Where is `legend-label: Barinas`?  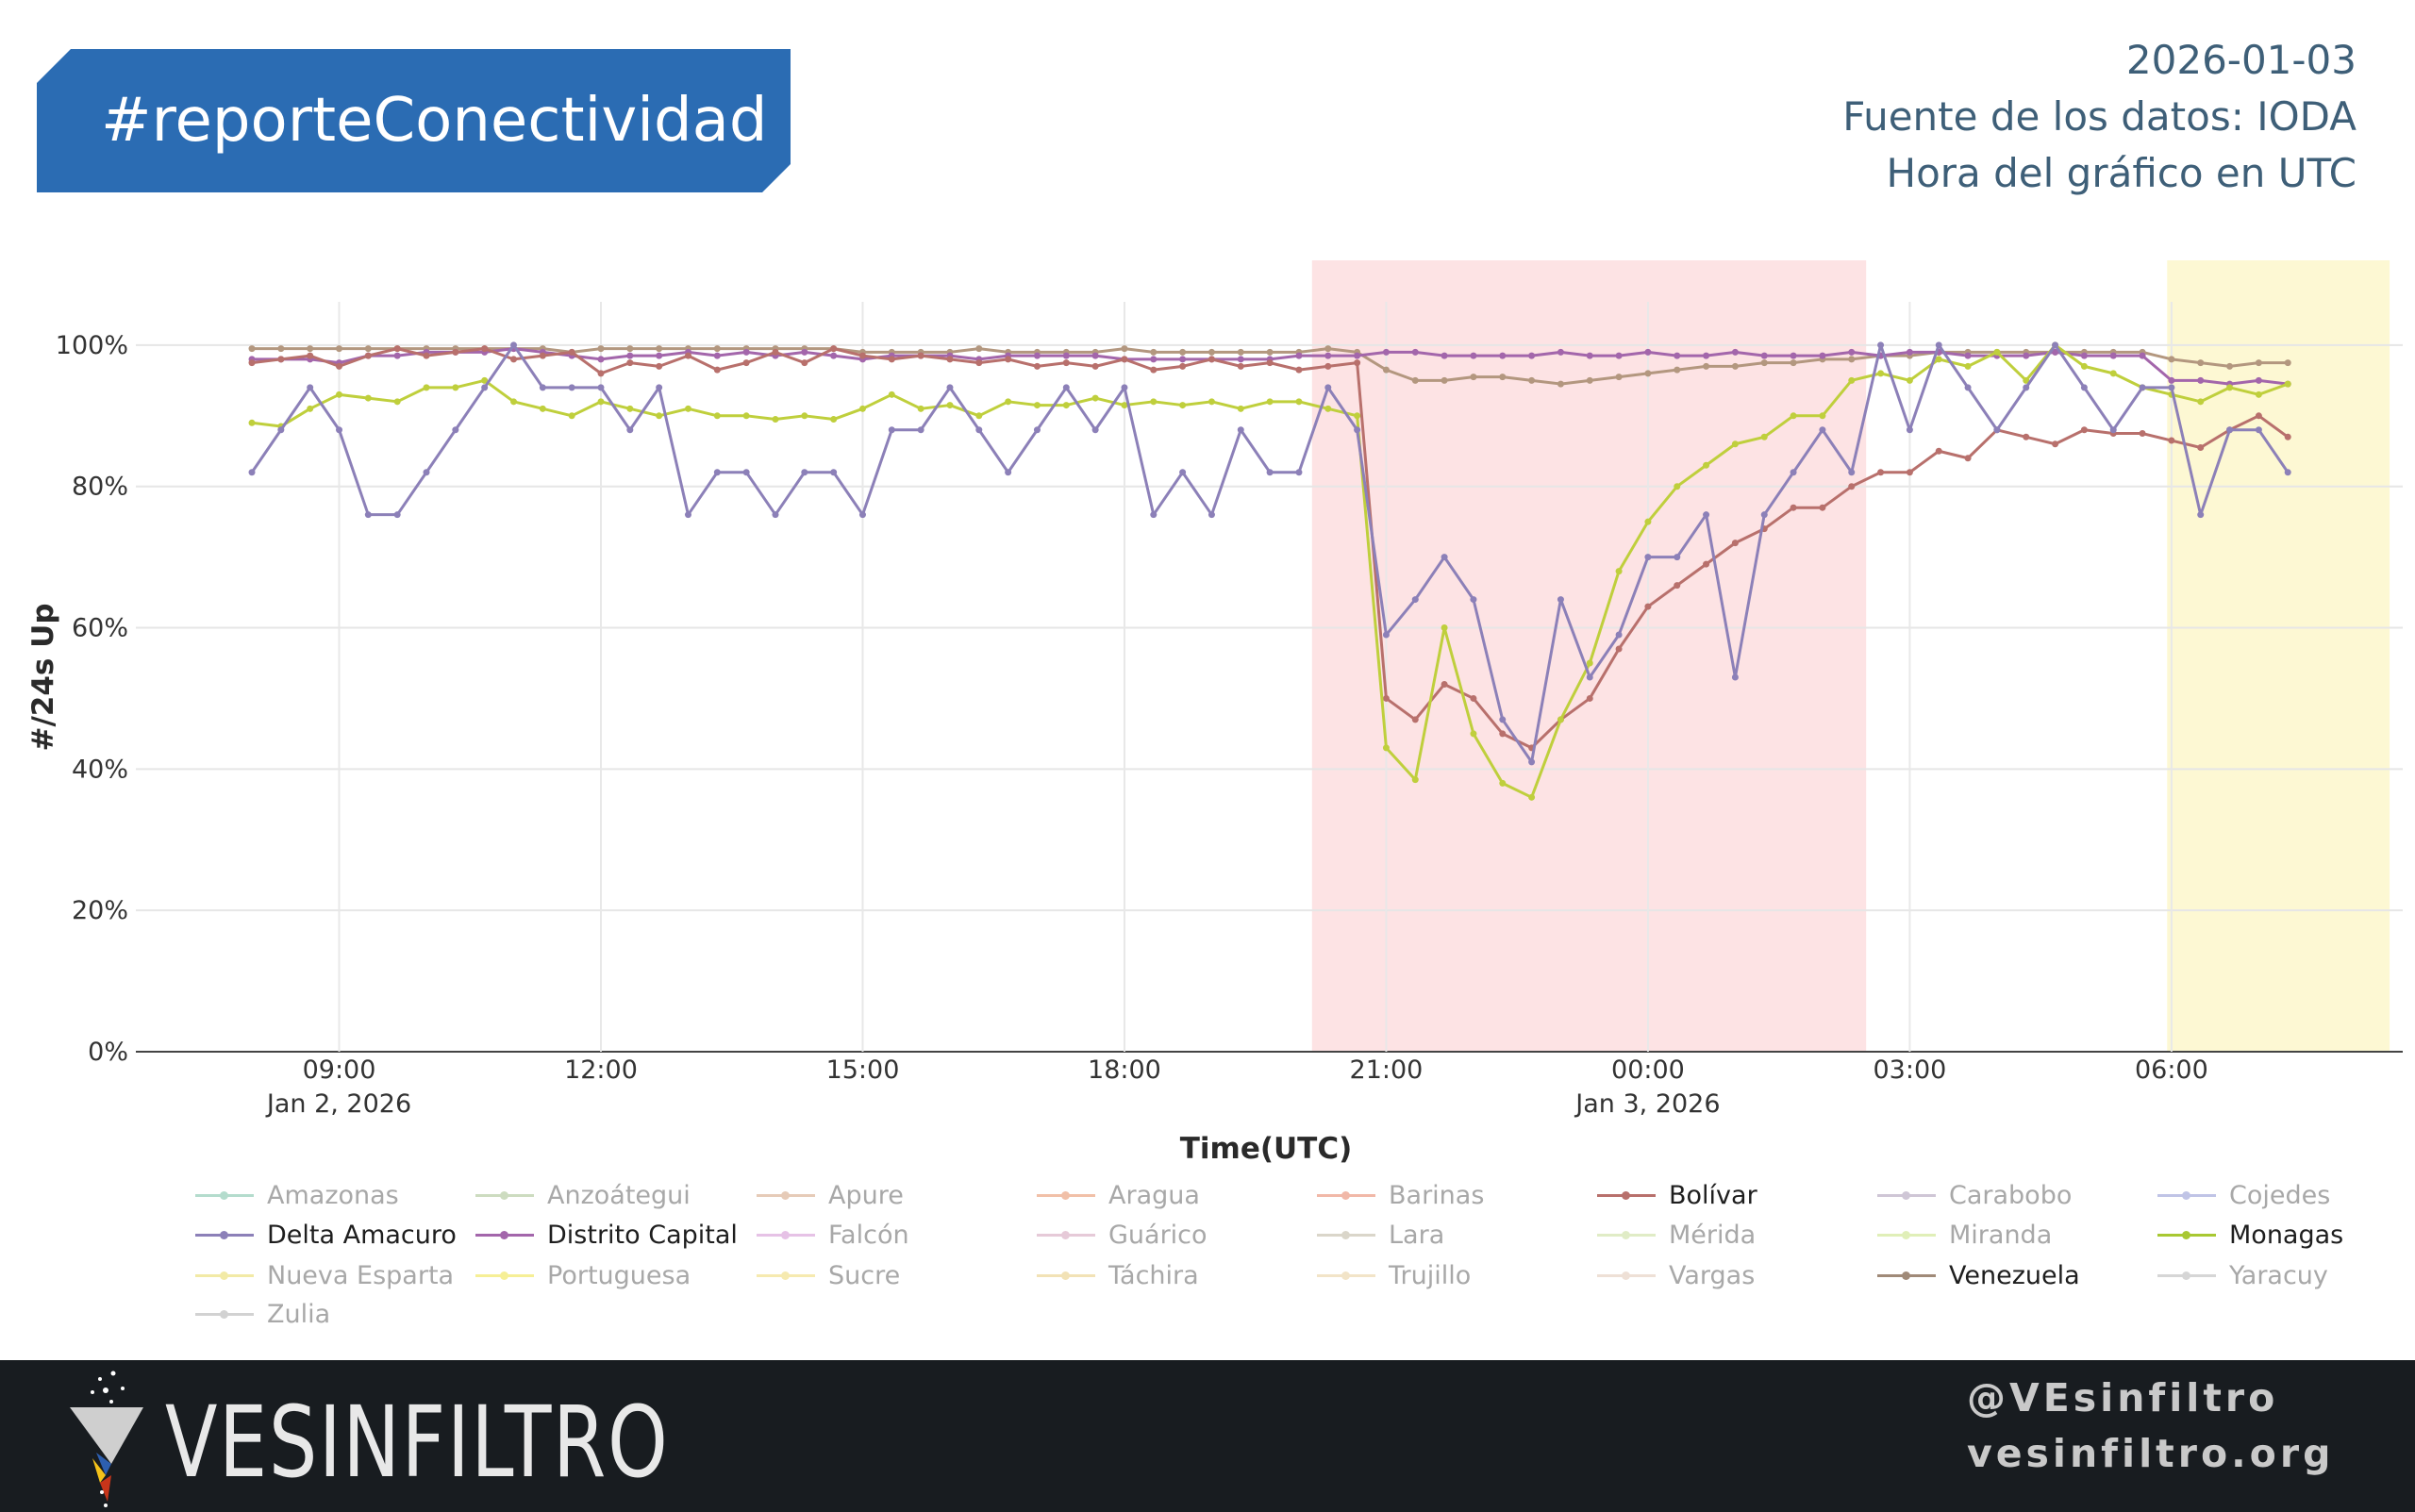
legend-label: Barinas is located at coordinates (1437, 1195).